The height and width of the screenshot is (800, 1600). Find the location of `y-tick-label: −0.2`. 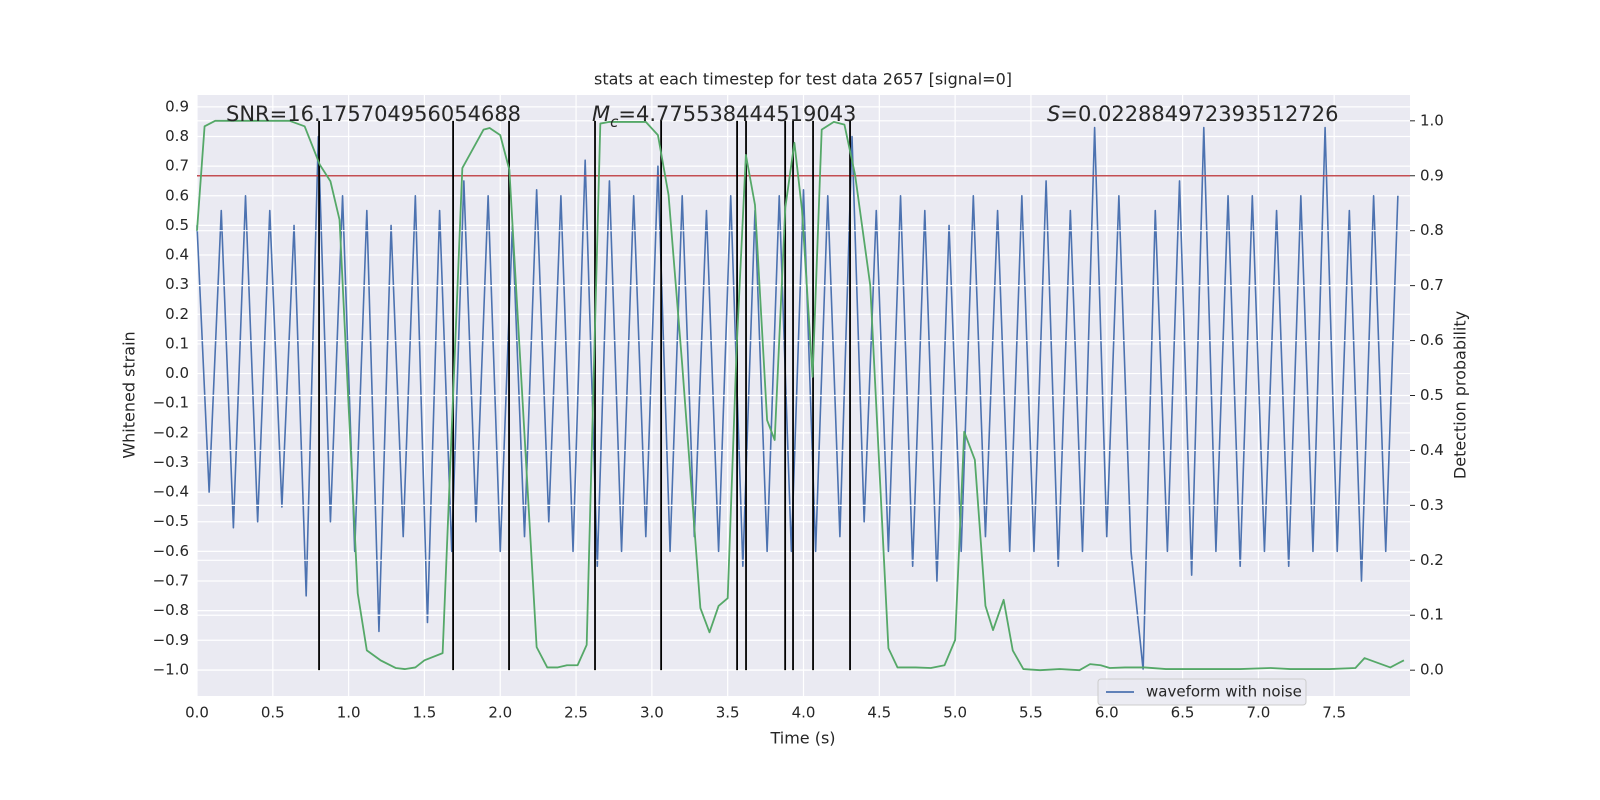

y-tick-label: −0.2 is located at coordinates (171, 432).